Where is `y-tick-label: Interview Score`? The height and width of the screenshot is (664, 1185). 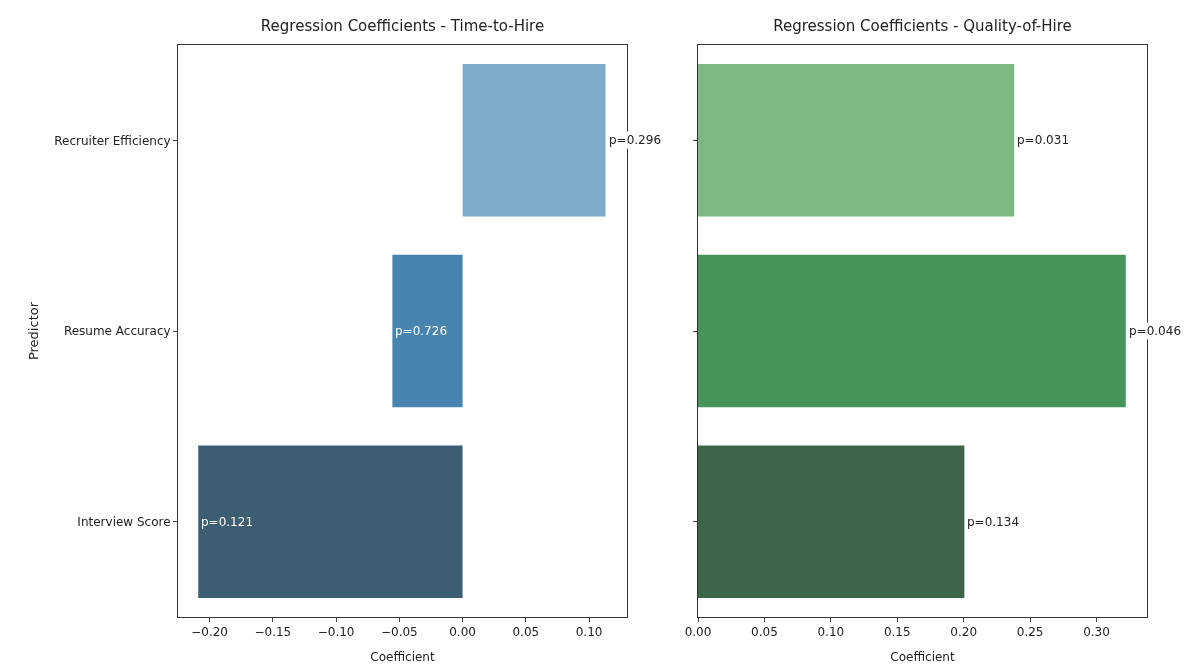 y-tick-label: Interview Score is located at coordinates (124, 521).